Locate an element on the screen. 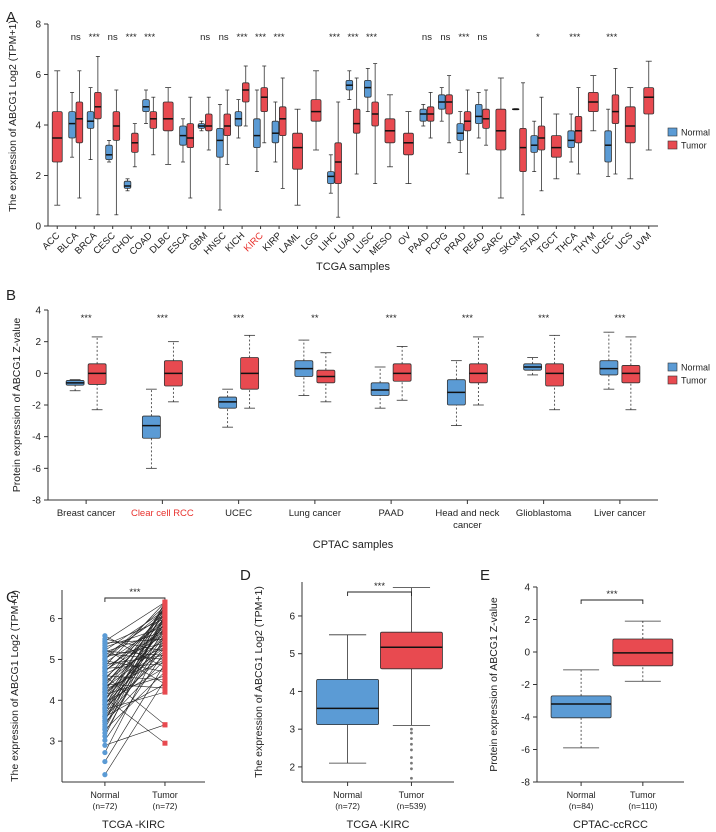  box-tumor-UCEC is located at coordinates (250, 371).